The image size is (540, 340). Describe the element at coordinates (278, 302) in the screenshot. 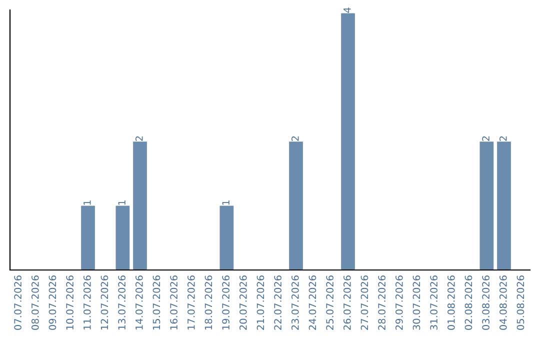

I see `x-tick-label: 22.07.2026` at that location.